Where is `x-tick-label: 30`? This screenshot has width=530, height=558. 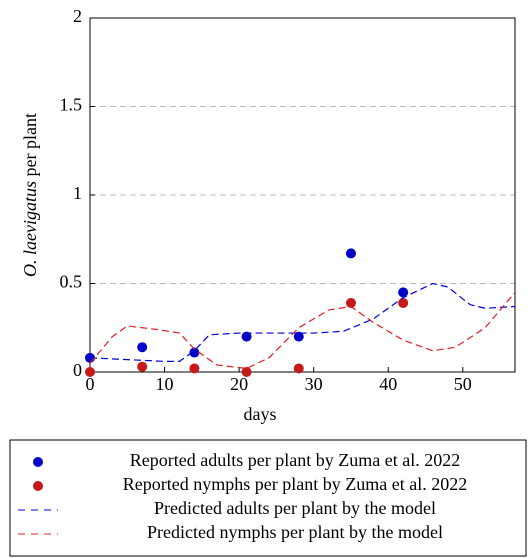
x-tick-label: 30 is located at coordinates (314, 384).